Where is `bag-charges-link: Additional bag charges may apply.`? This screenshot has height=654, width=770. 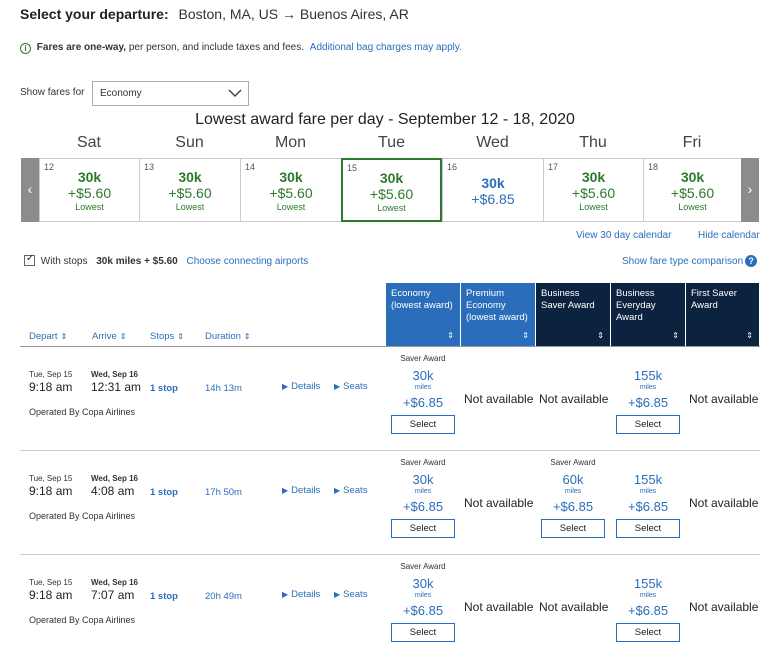 bag-charges-link: Additional bag charges may apply. is located at coordinates (385, 47).